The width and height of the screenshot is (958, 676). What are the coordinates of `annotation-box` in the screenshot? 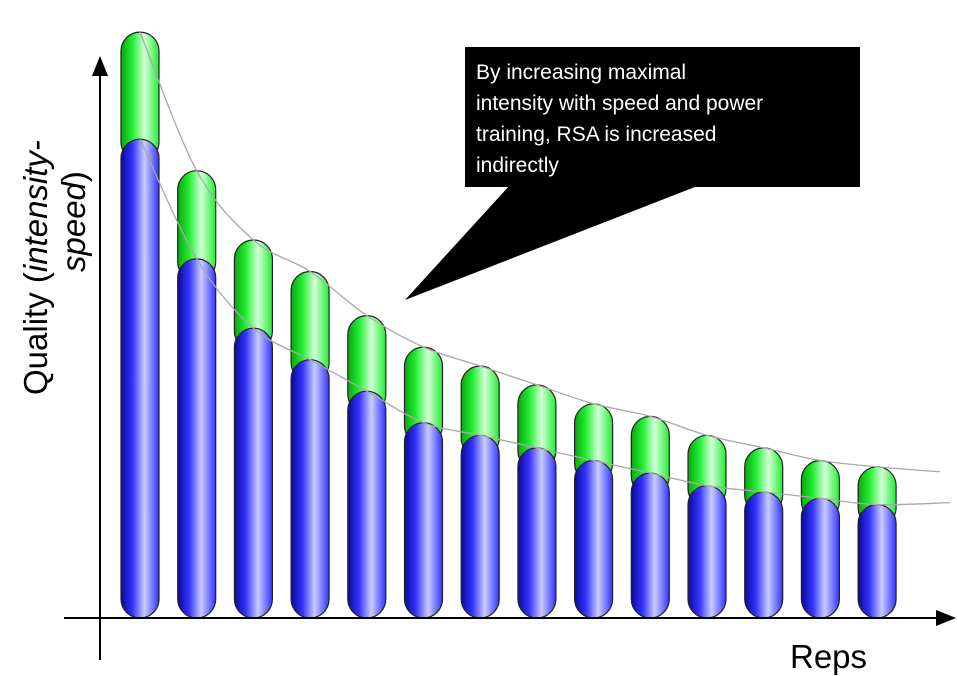 It's located at (662, 117).